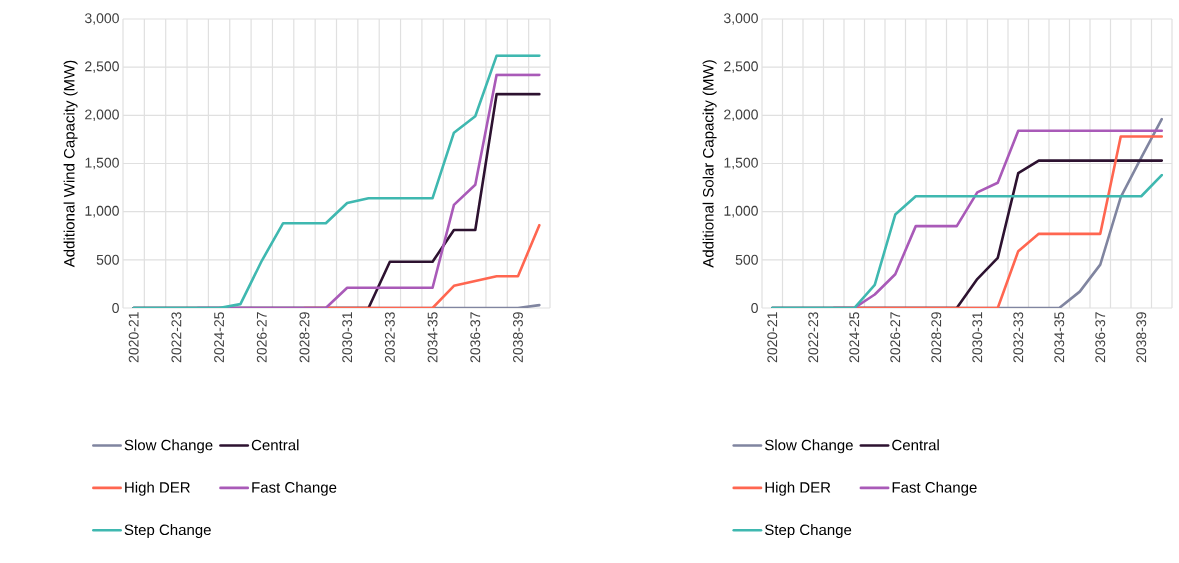 This screenshot has width=1179, height=563. What do you see at coordinates (709, 164) in the screenshot?
I see `y-axis-title: Additional Solar Capacity (MW)` at bounding box center [709, 164].